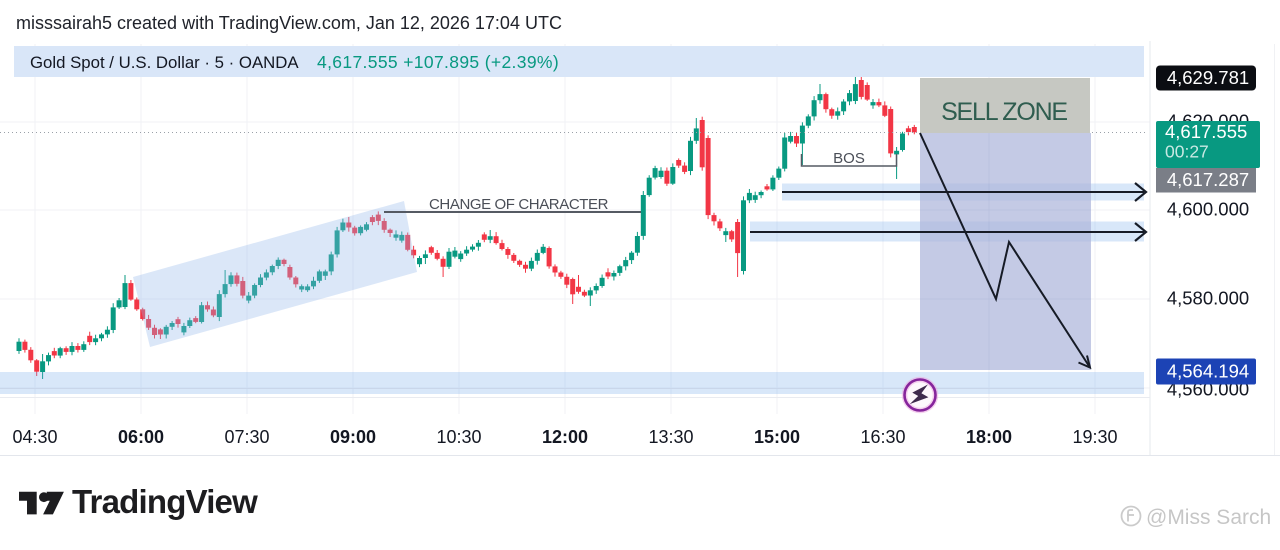 The image size is (1280, 550). Describe the element at coordinates (1208, 517) in the screenshot. I see `svg-text: @Miss Sarch` at that location.